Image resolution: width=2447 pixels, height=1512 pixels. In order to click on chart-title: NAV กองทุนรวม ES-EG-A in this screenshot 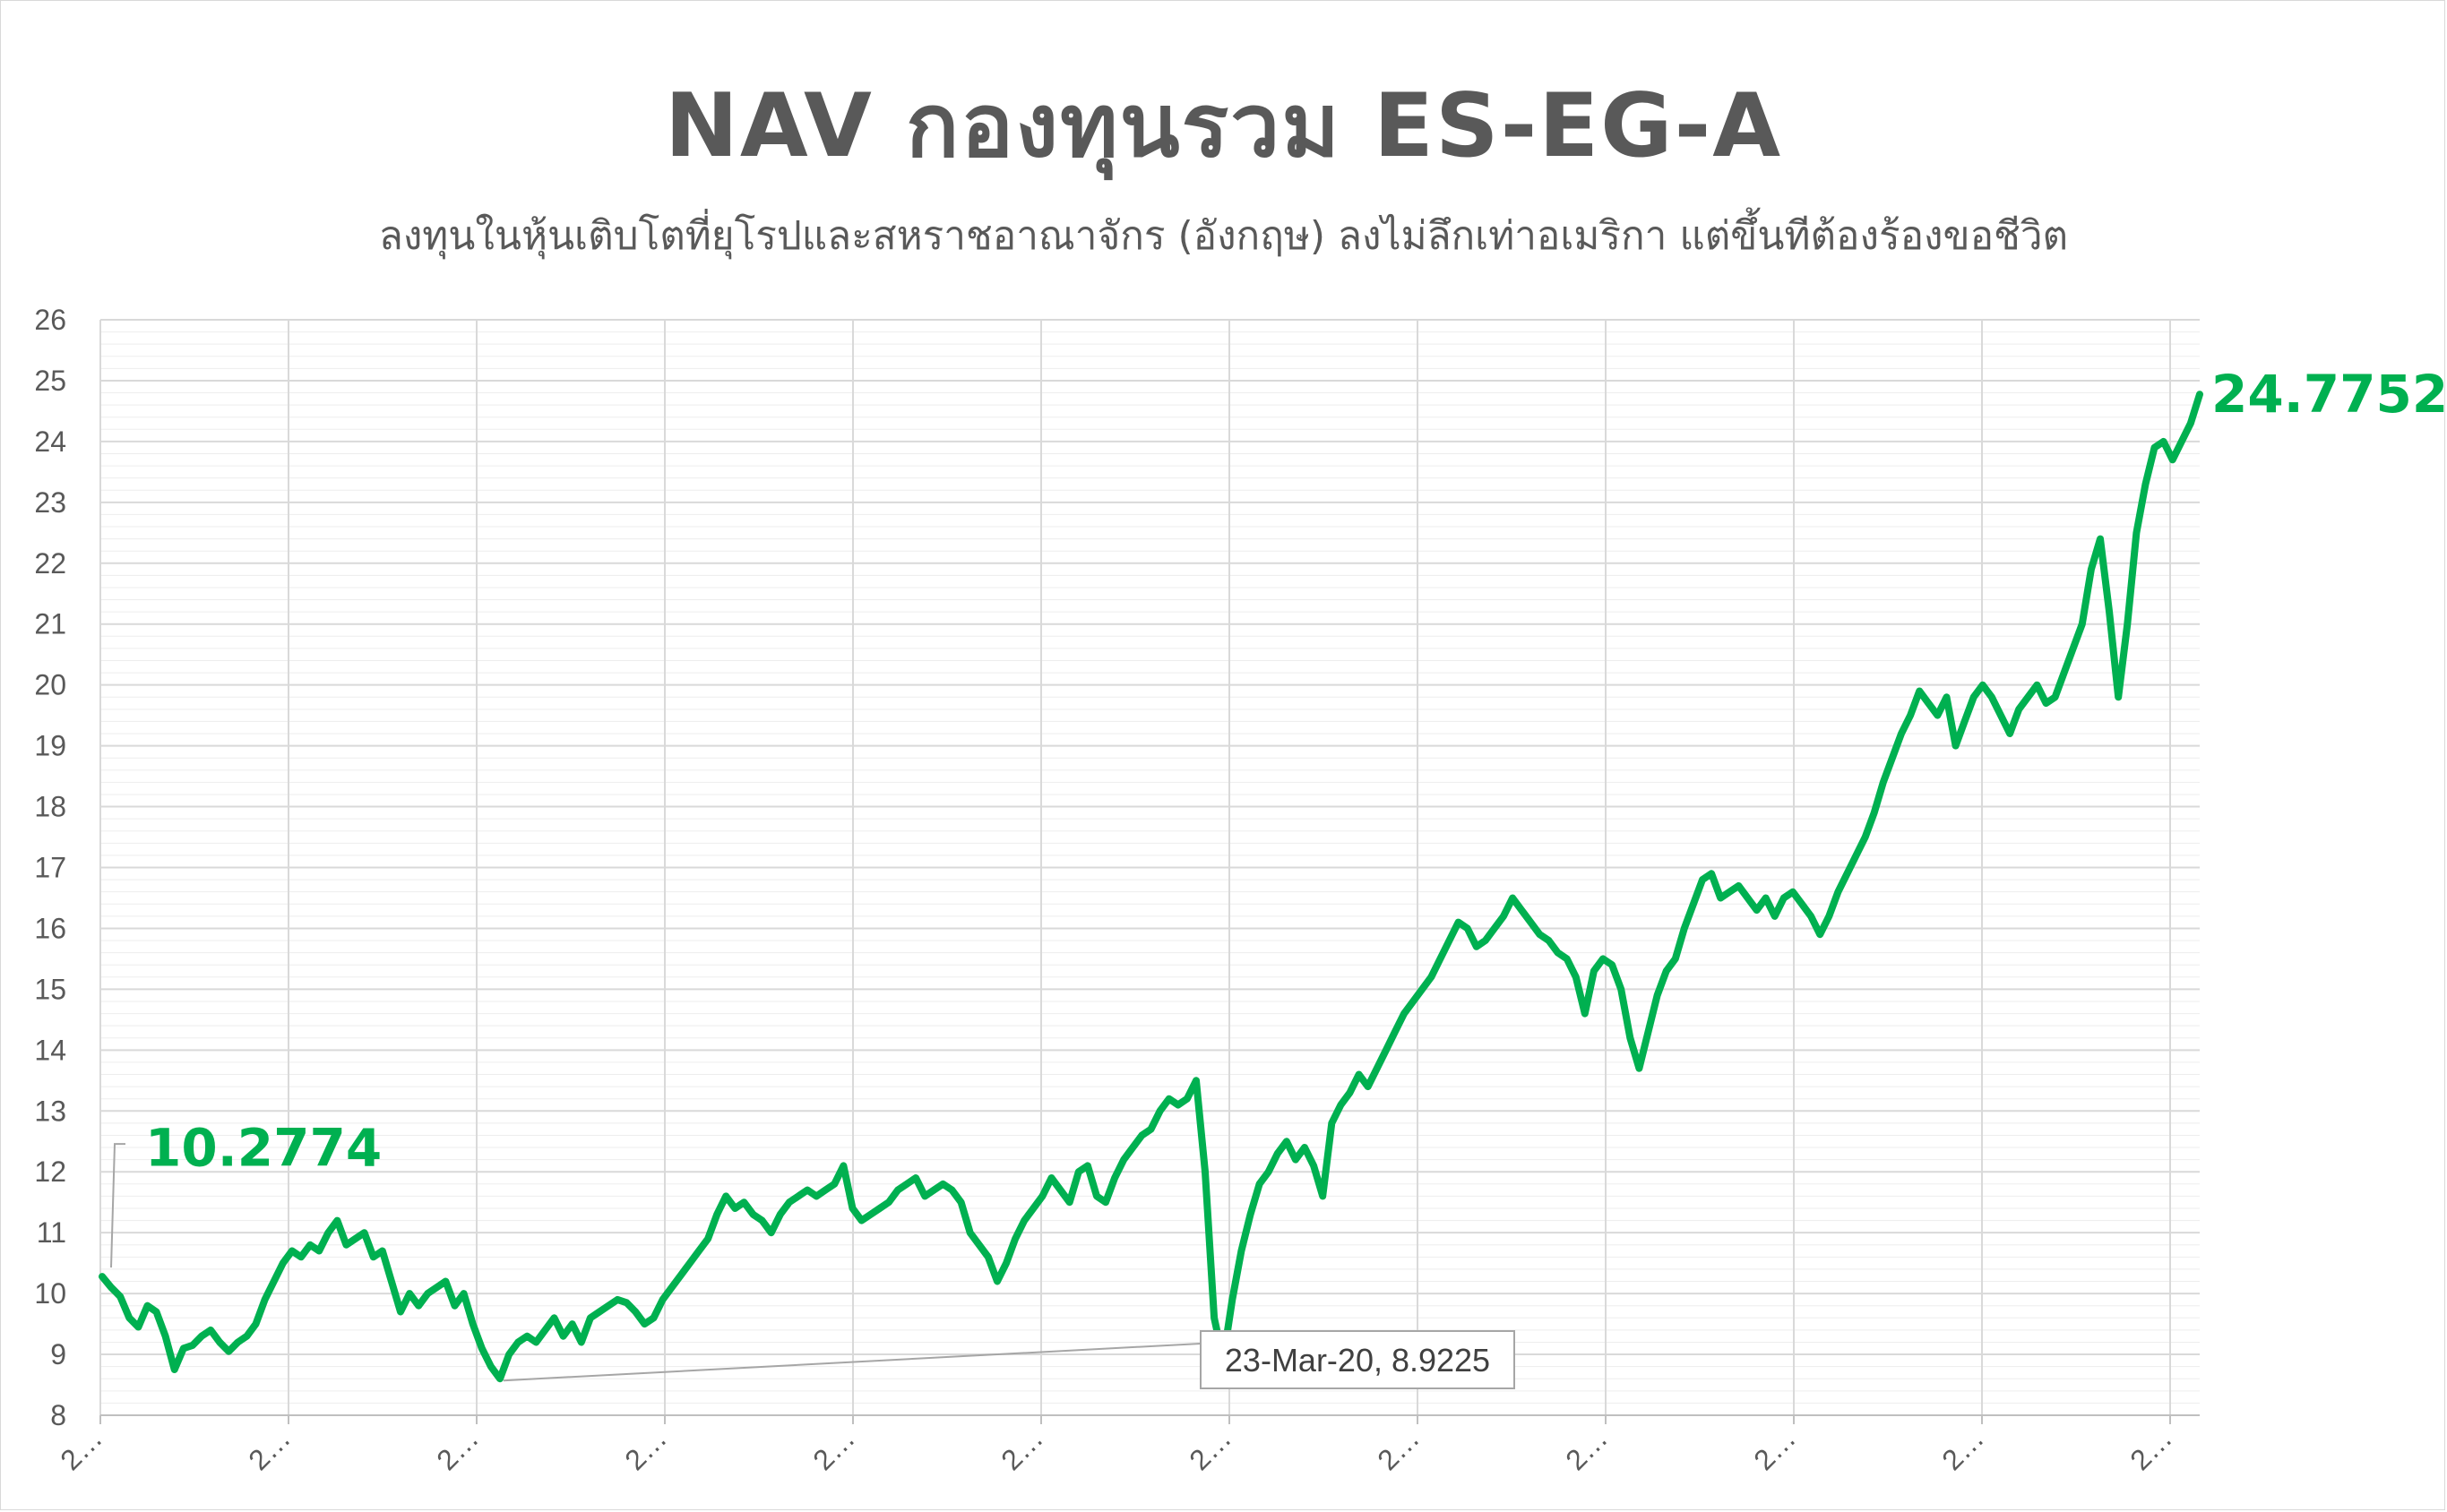, I will do `click(1223, 126)`.